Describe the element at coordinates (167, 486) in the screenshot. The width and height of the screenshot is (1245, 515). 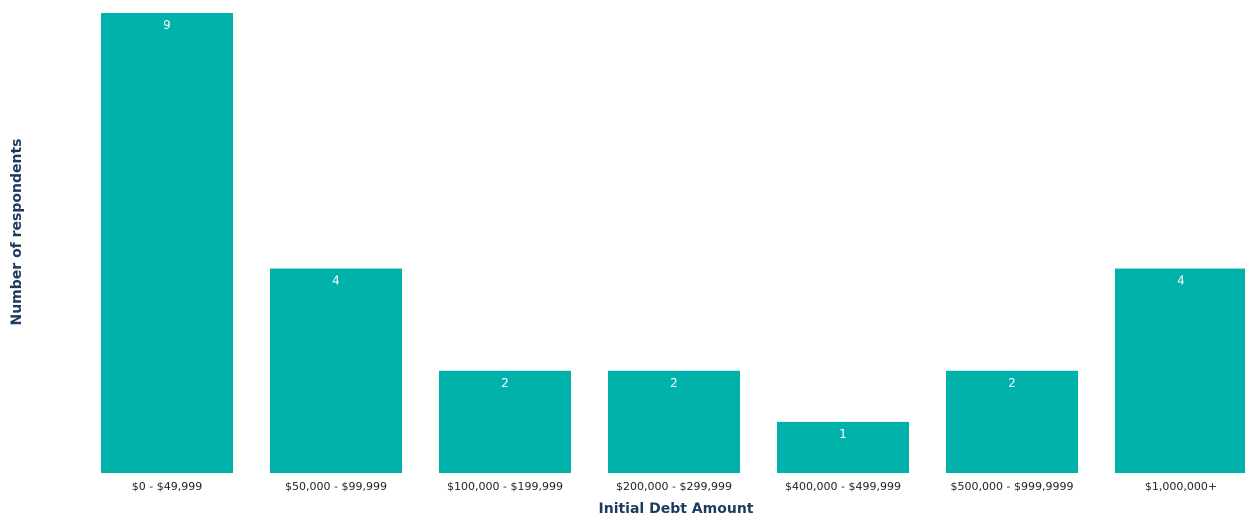
I see `x-tick-label: $0 - $49,999` at that location.